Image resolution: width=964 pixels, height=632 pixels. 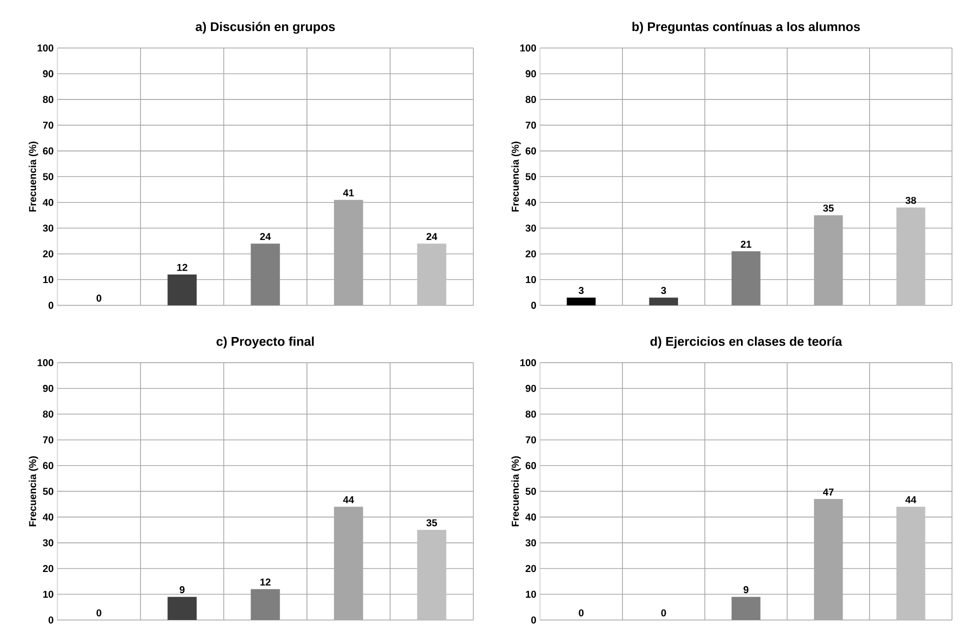 What do you see at coordinates (828, 492) in the screenshot?
I see `data-label: 47` at bounding box center [828, 492].